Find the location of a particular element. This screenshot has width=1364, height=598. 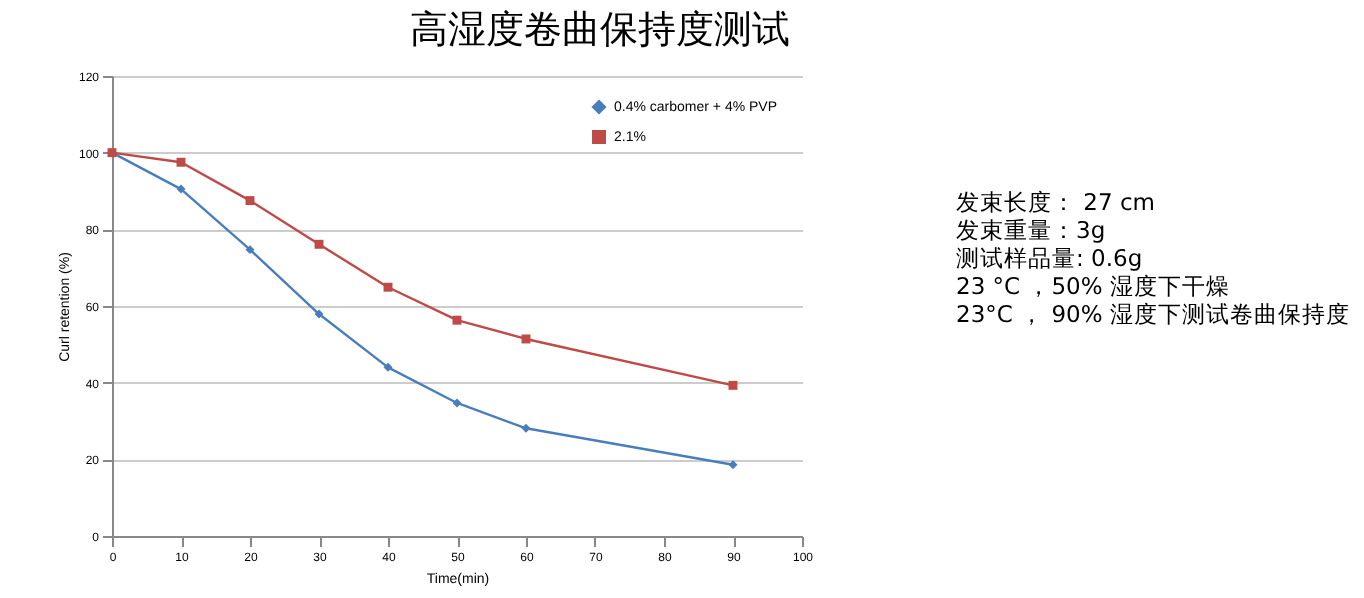

text: 发束重量：3g is located at coordinates (1032, 230).